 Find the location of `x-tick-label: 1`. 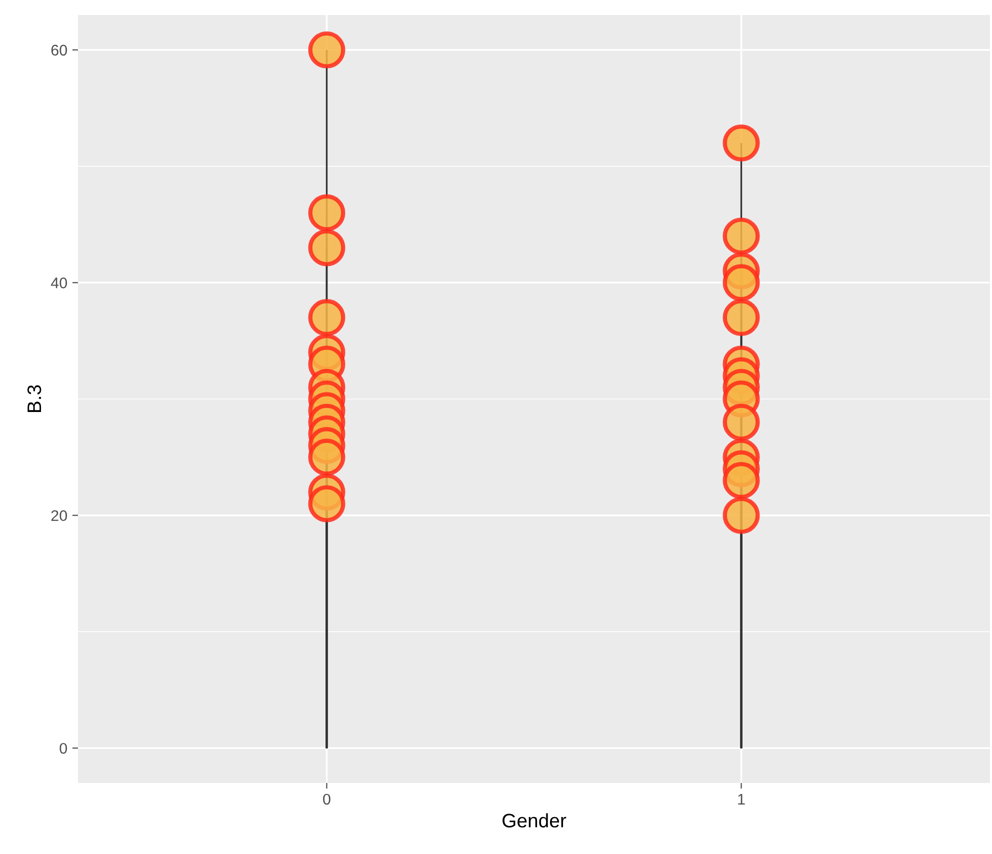

x-tick-label: 1 is located at coordinates (741, 799).